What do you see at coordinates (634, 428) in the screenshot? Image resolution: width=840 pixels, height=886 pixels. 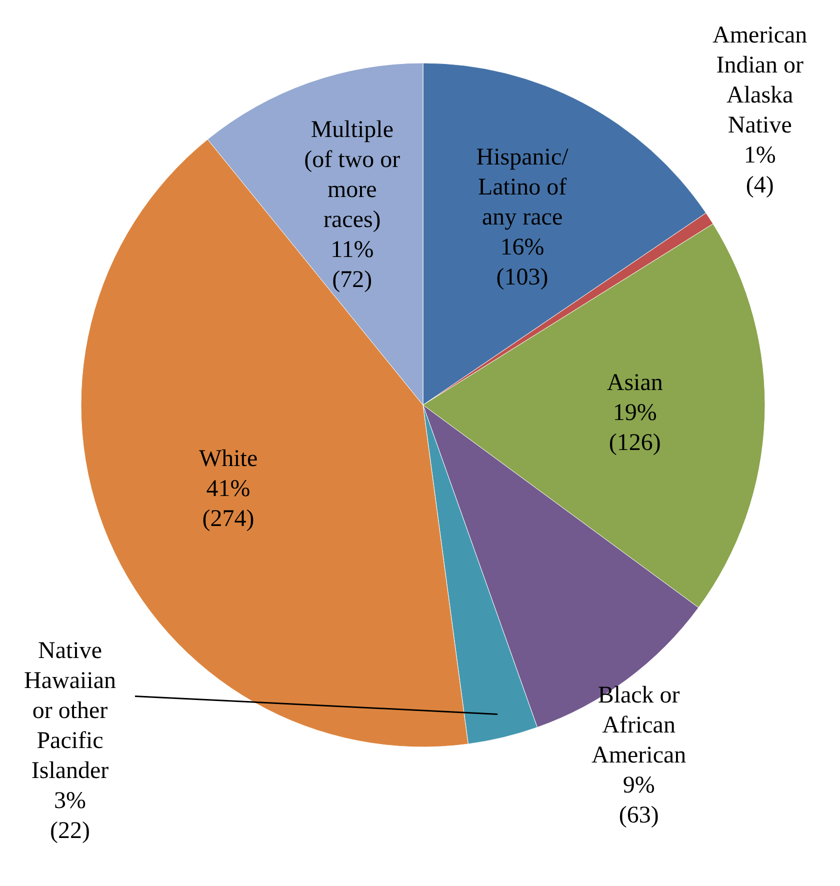 I see `data-label: 19% (126)` at bounding box center [634, 428].